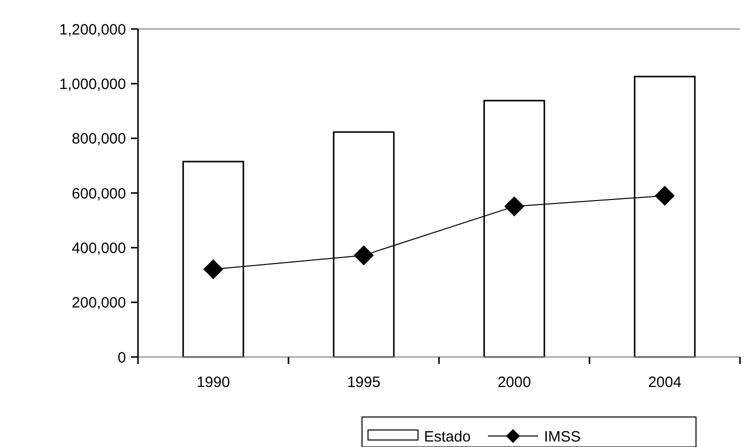 Image resolution: width=748 pixels, height=447 pixels. I want to click on legend-label: IMSS, so click(562, 437).